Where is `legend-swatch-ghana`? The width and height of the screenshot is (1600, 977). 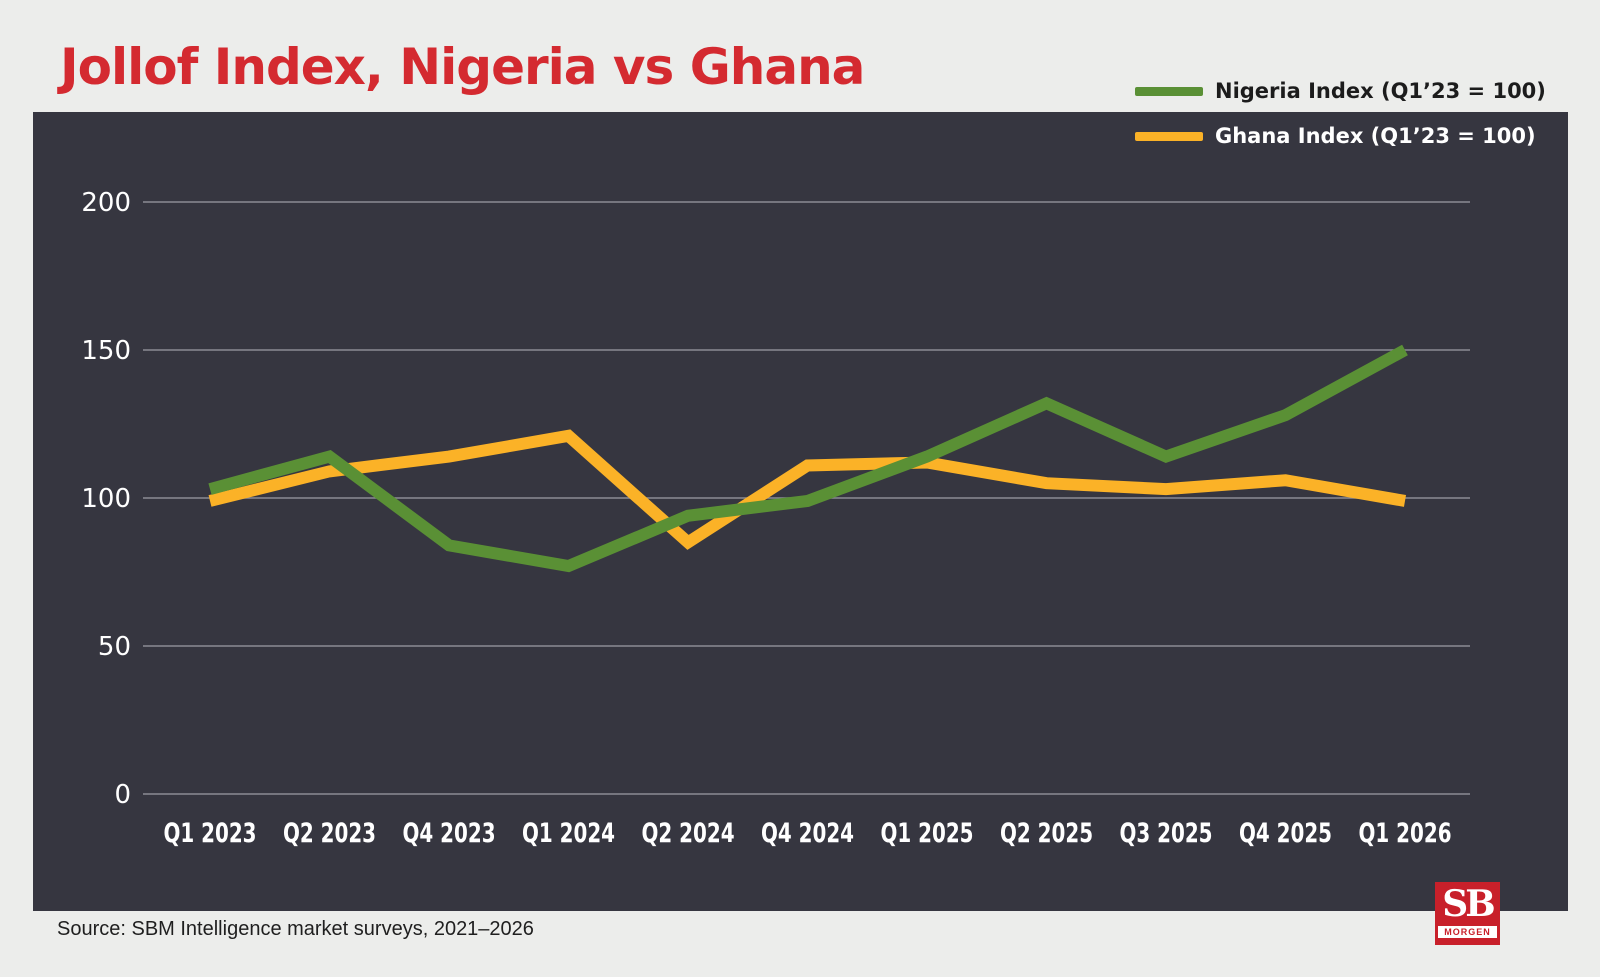
legend-swatch-ghana is located at coordinates (1169, 136).